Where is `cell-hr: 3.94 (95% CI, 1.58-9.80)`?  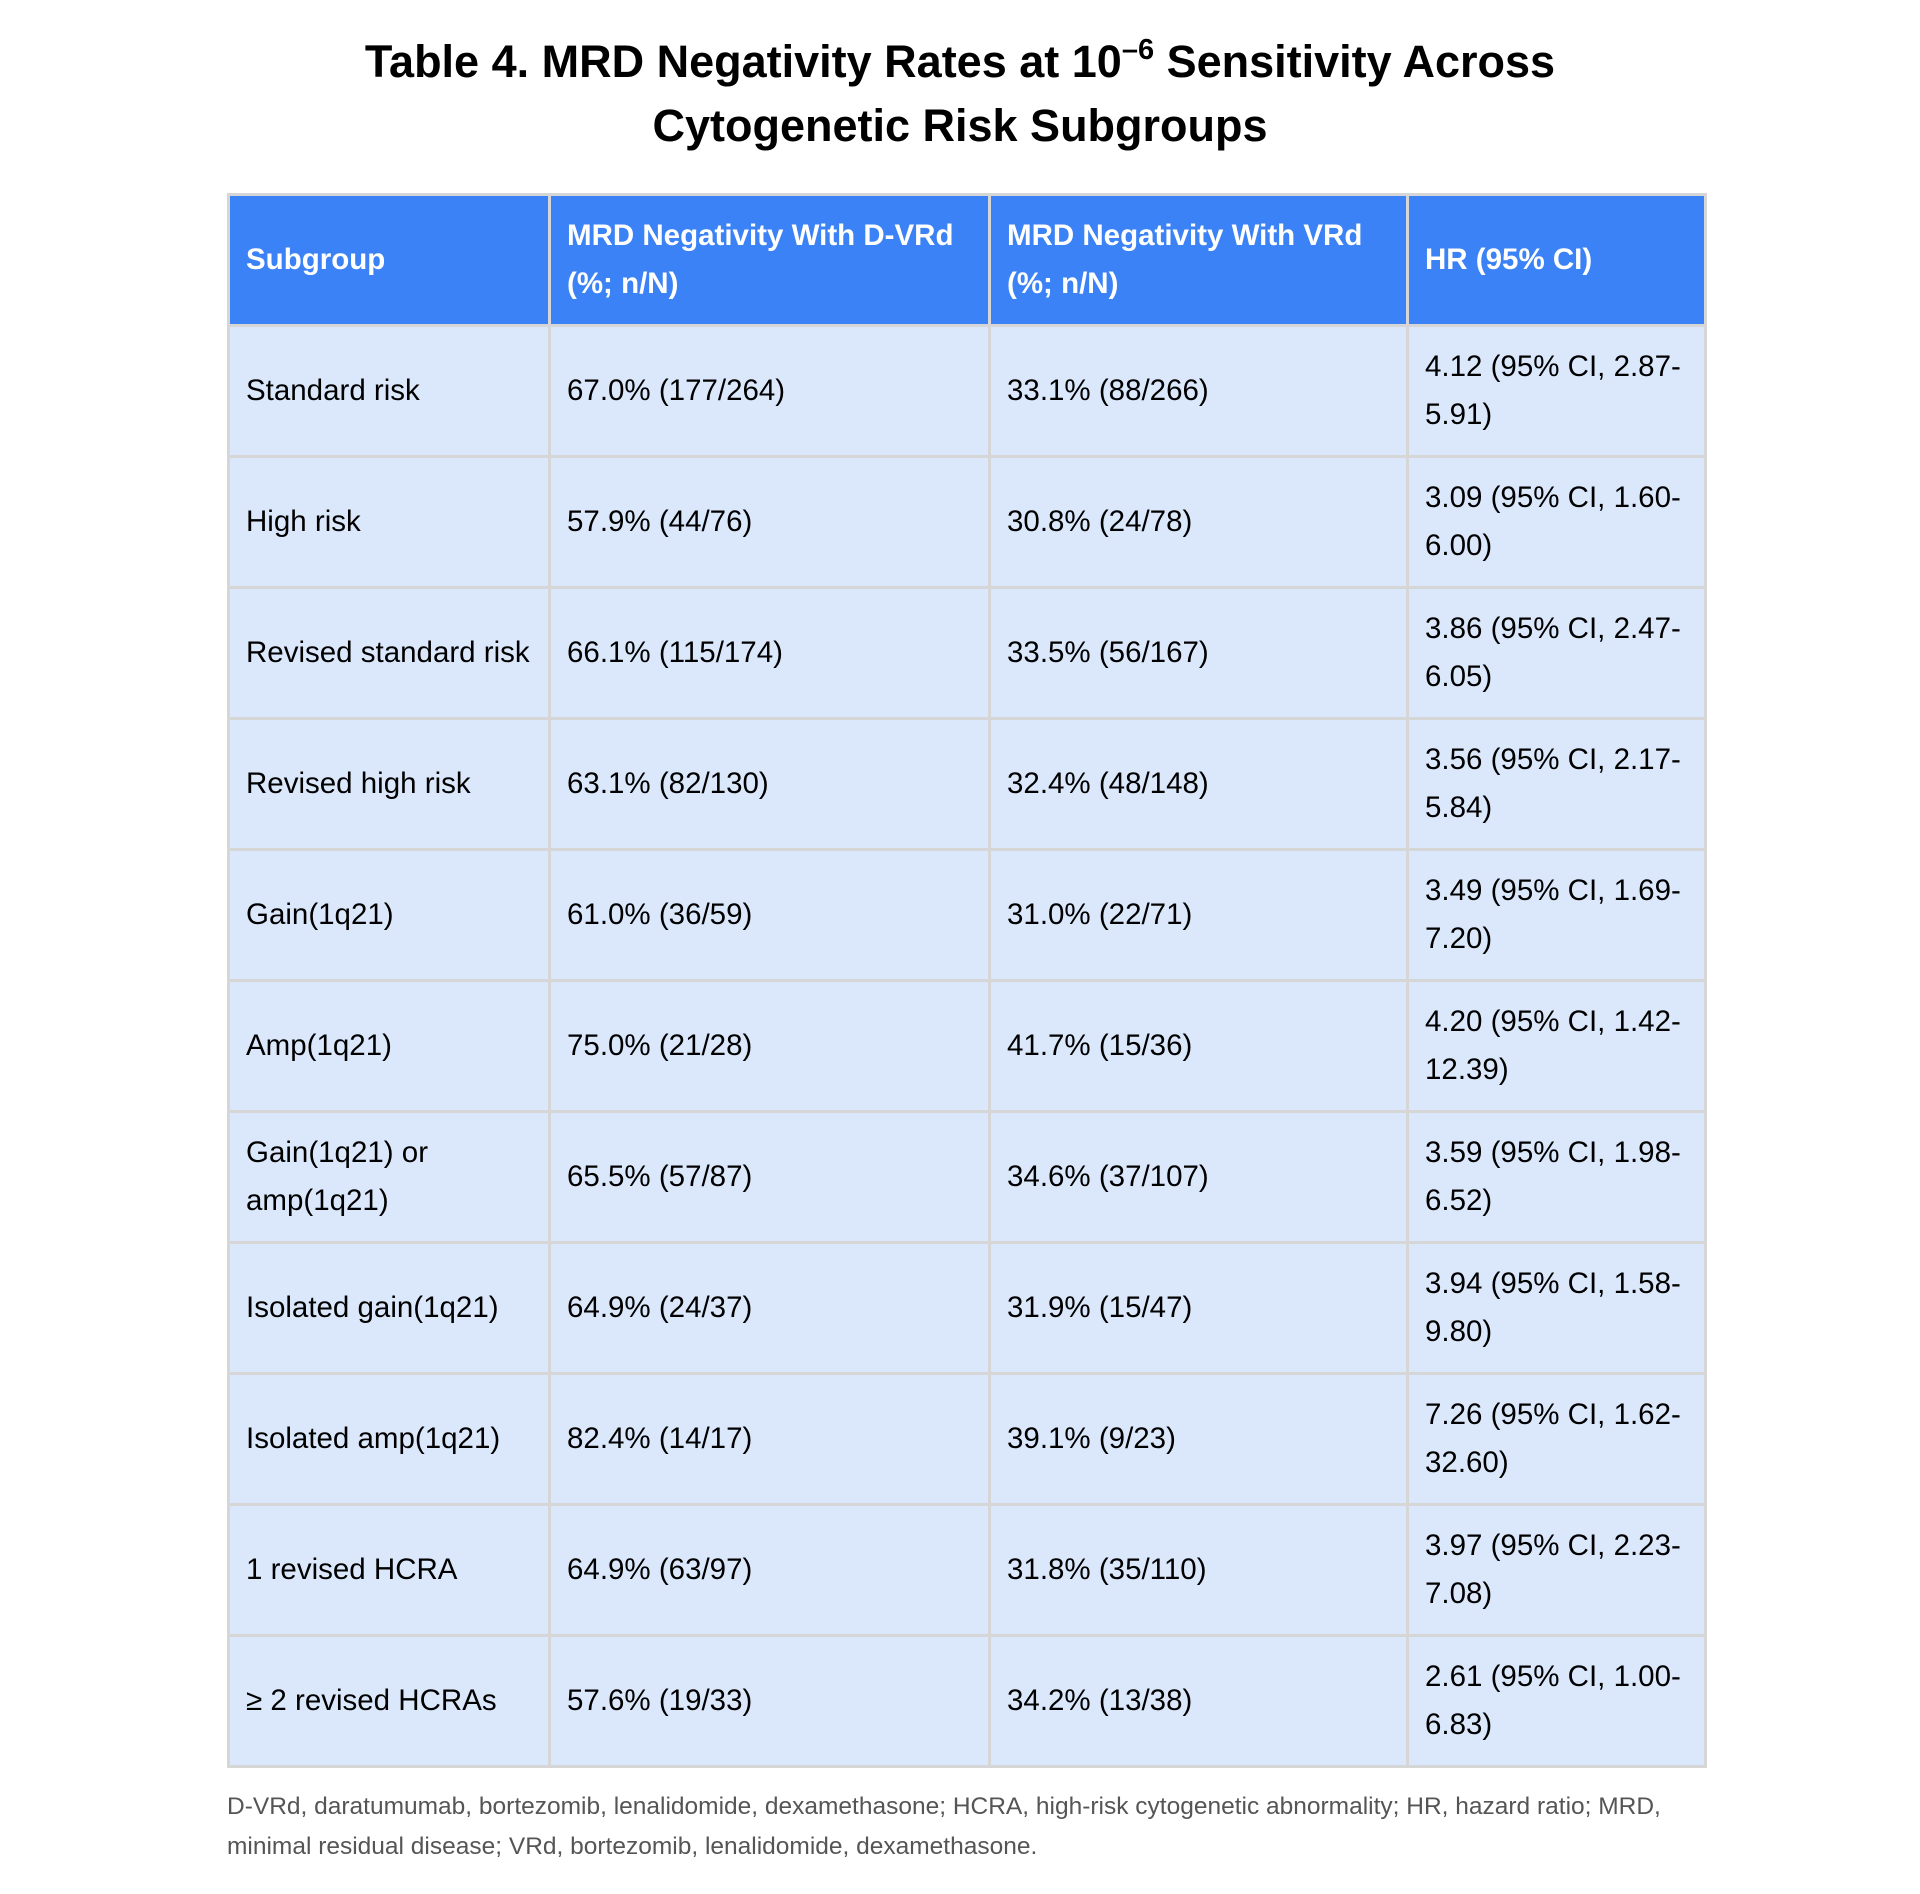
cell-hr: 3.94 (95% CI, 1.58-9.80) is located at coordinates (1556, 1308).